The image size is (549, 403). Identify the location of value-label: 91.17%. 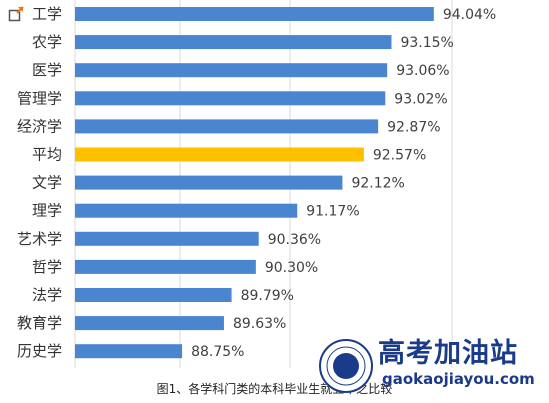
(332, 212).